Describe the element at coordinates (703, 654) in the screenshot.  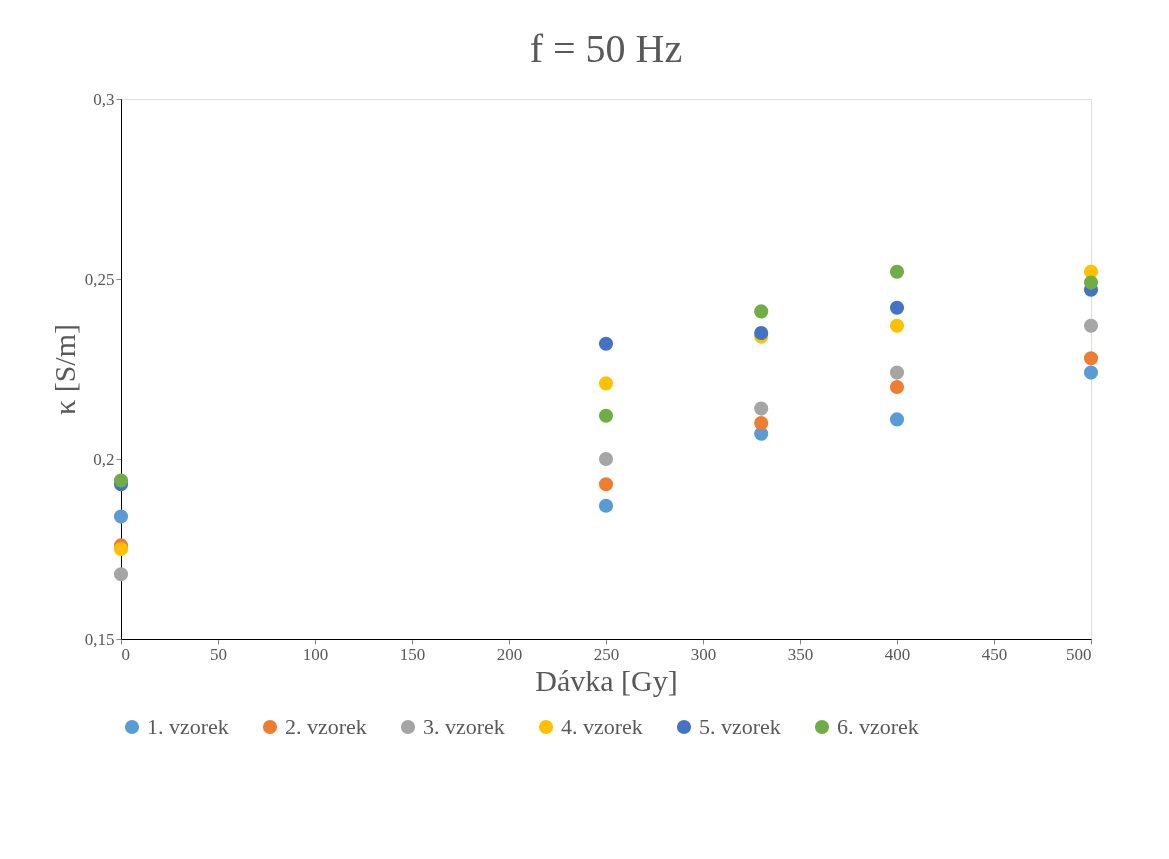
I see `x-tick-label: 300` at that location.